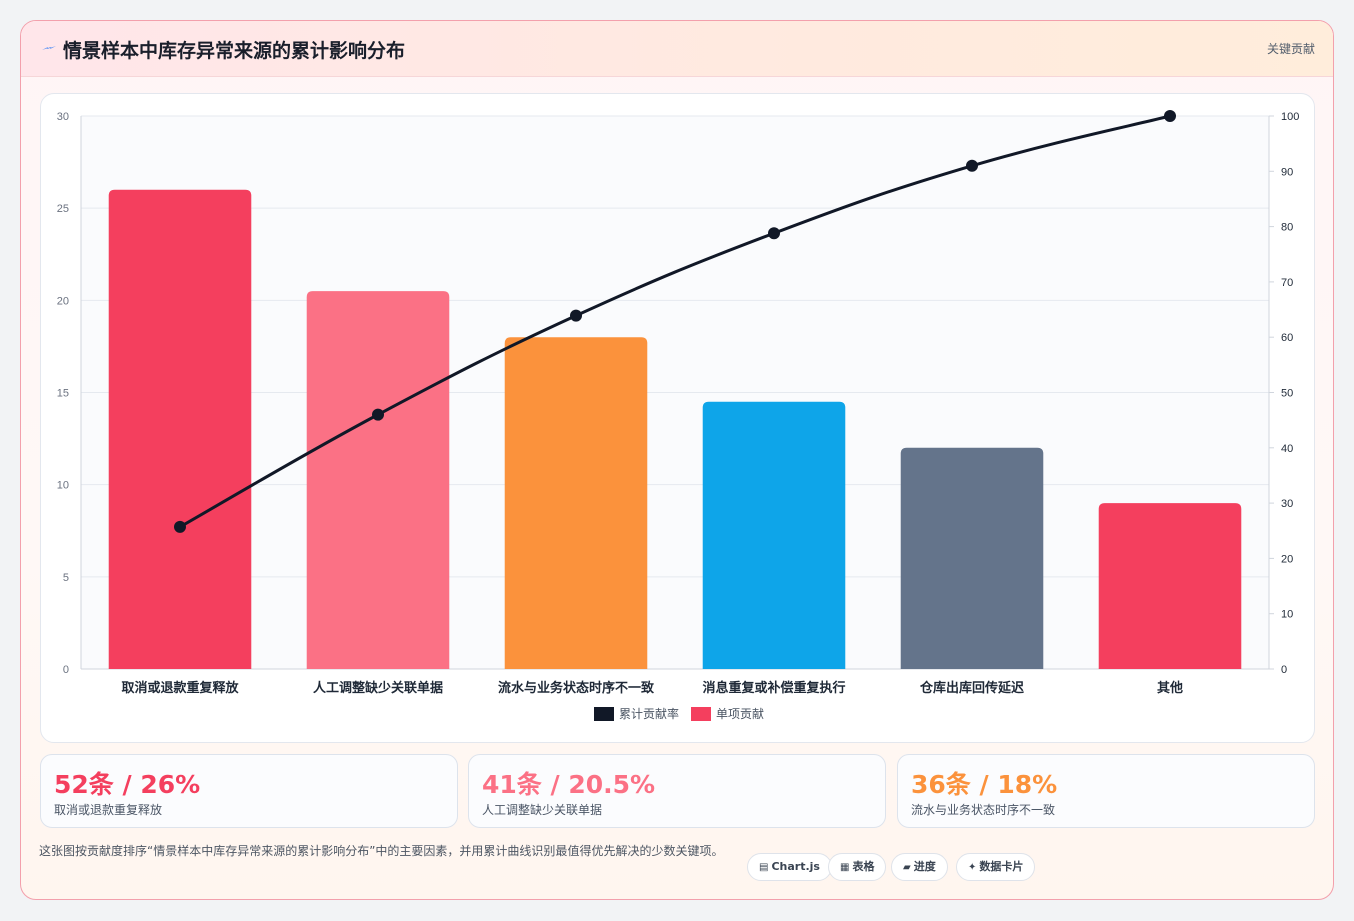  Describe the element at coordinates (924, 866) in the screenshot. I see `chip-label: 进度` at that location.